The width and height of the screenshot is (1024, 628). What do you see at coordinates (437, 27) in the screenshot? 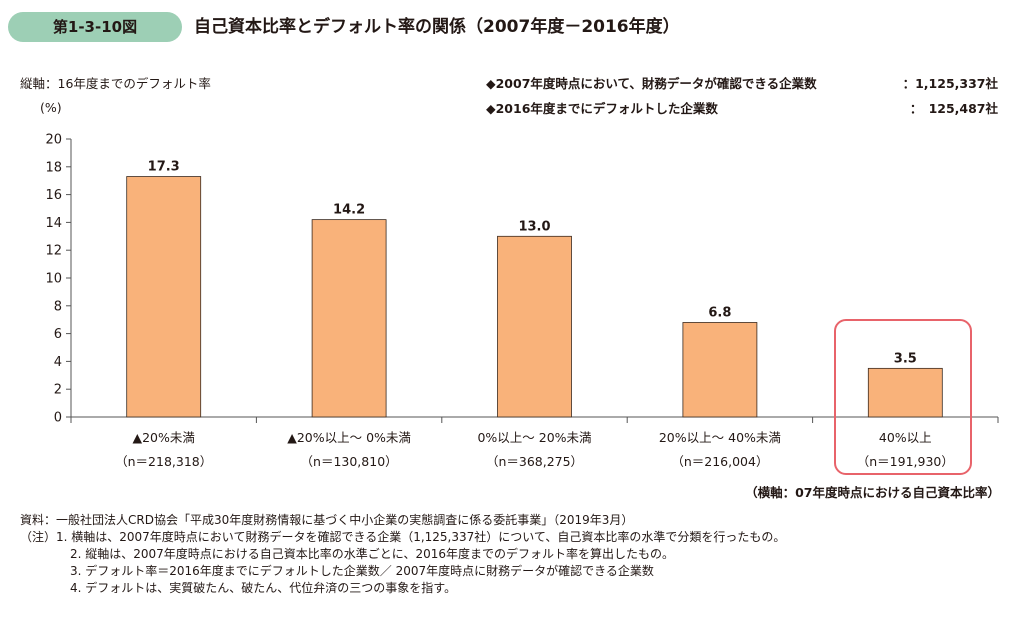
I see `figure-title: 自己資本比率とデフォルト率の関係（2007年度－2016年度）` at bounding box center [437, 27].